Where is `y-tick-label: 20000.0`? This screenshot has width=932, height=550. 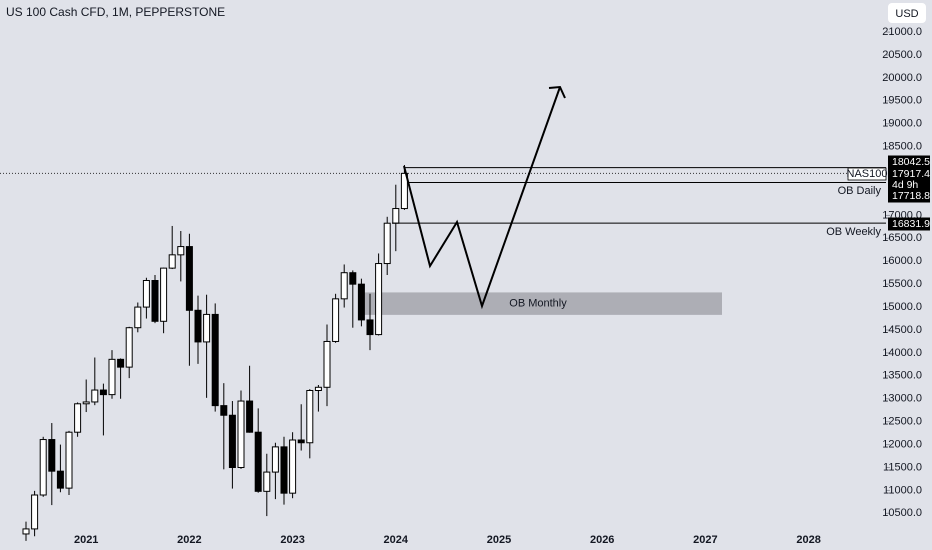 y-tick-label: 20000.0 is located at coordinates (902, 78).